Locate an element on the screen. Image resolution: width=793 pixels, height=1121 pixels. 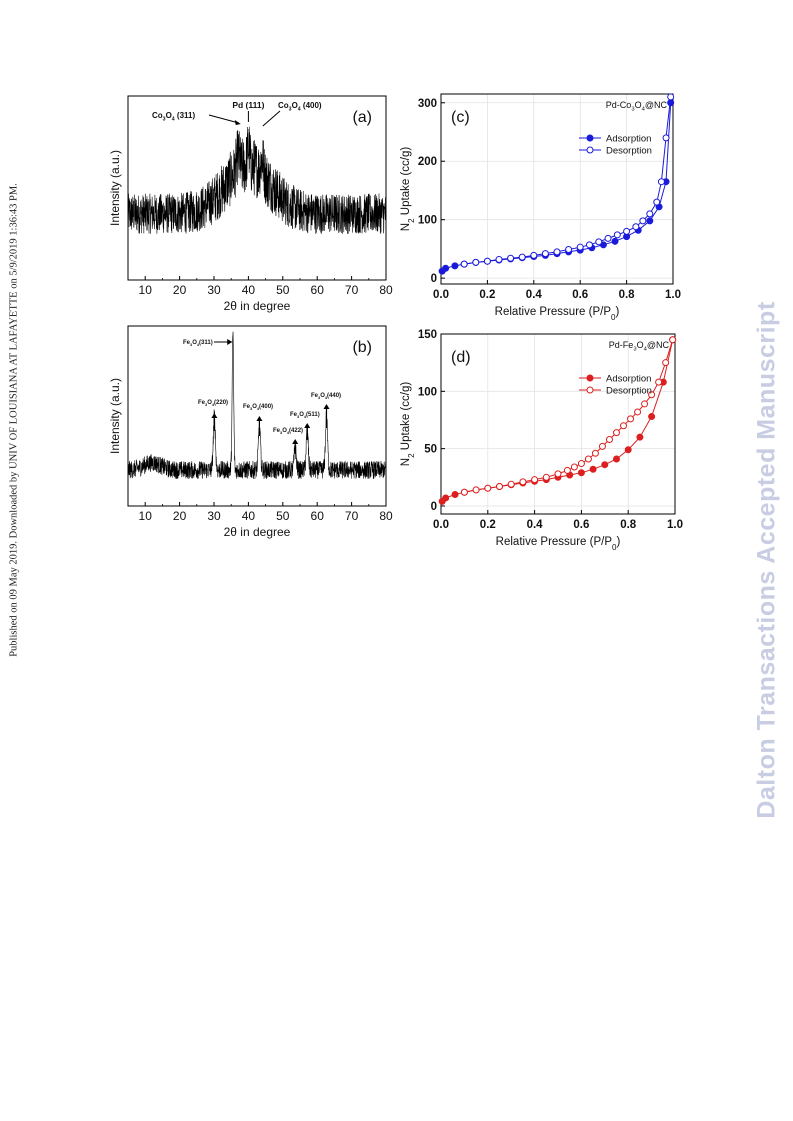
x-tick-label-d: 0.2 is located at coordinates (488, 525).